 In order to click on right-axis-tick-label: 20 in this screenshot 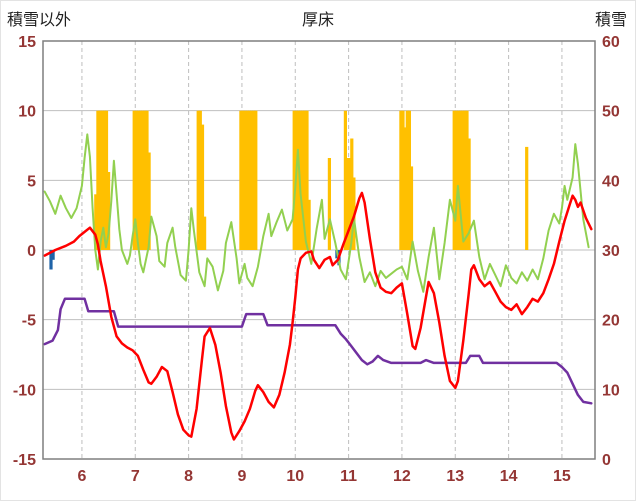, I will do `click(611, 321)`.